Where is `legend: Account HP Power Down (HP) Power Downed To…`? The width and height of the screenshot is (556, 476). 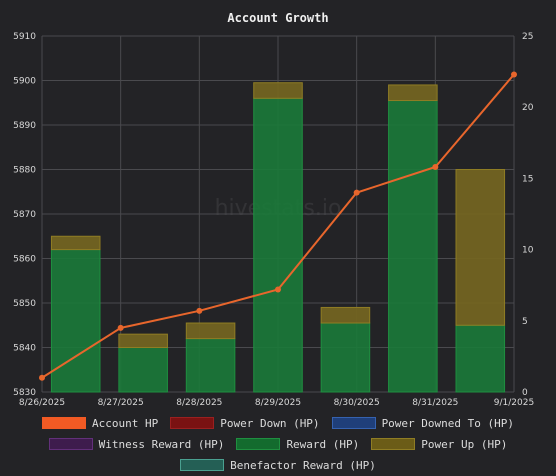
legend: Account HP Power Down (HP) Power Downed To… is located at coordinates (278, 444).